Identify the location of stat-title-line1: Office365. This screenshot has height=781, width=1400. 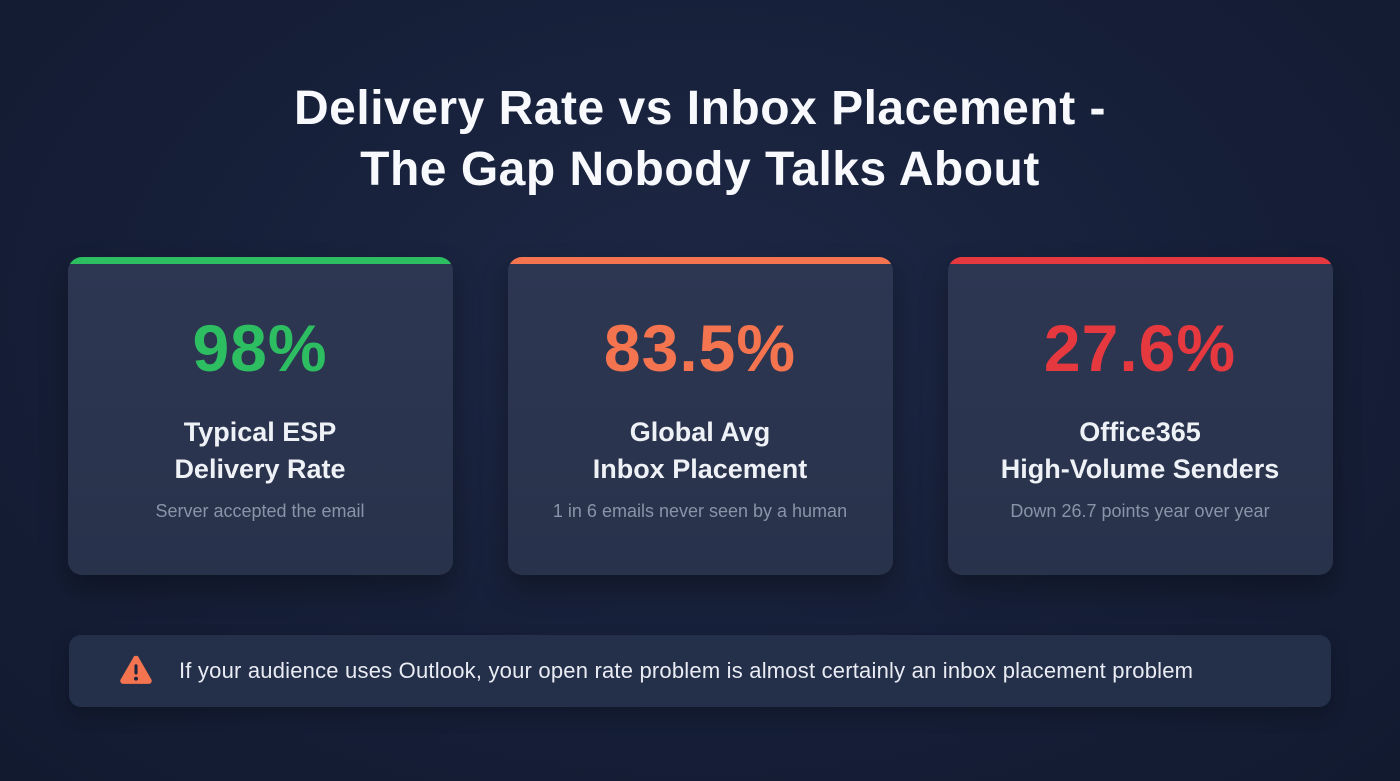
(1140, 431).